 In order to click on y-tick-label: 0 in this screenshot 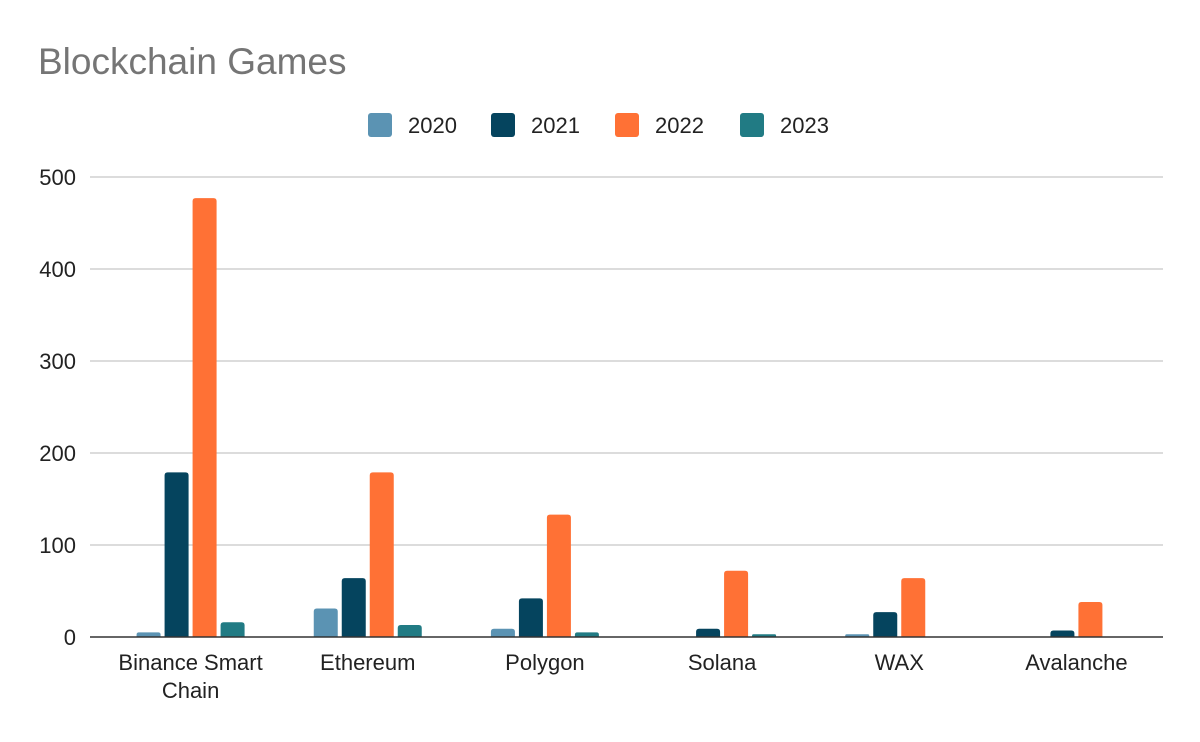, I will do `click(70, 637)`.